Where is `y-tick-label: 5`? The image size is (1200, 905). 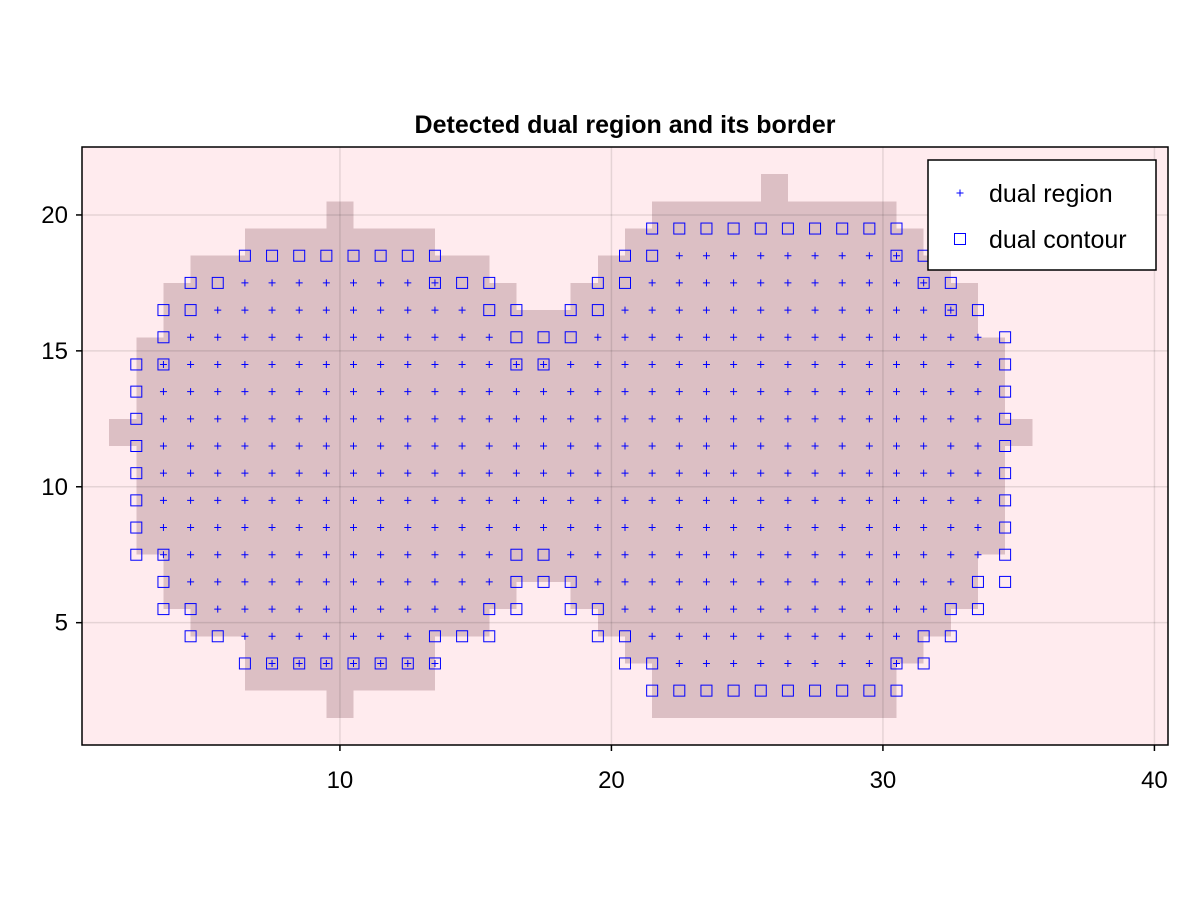
y-tick-label: 5 is located at coordinates (61, 623).